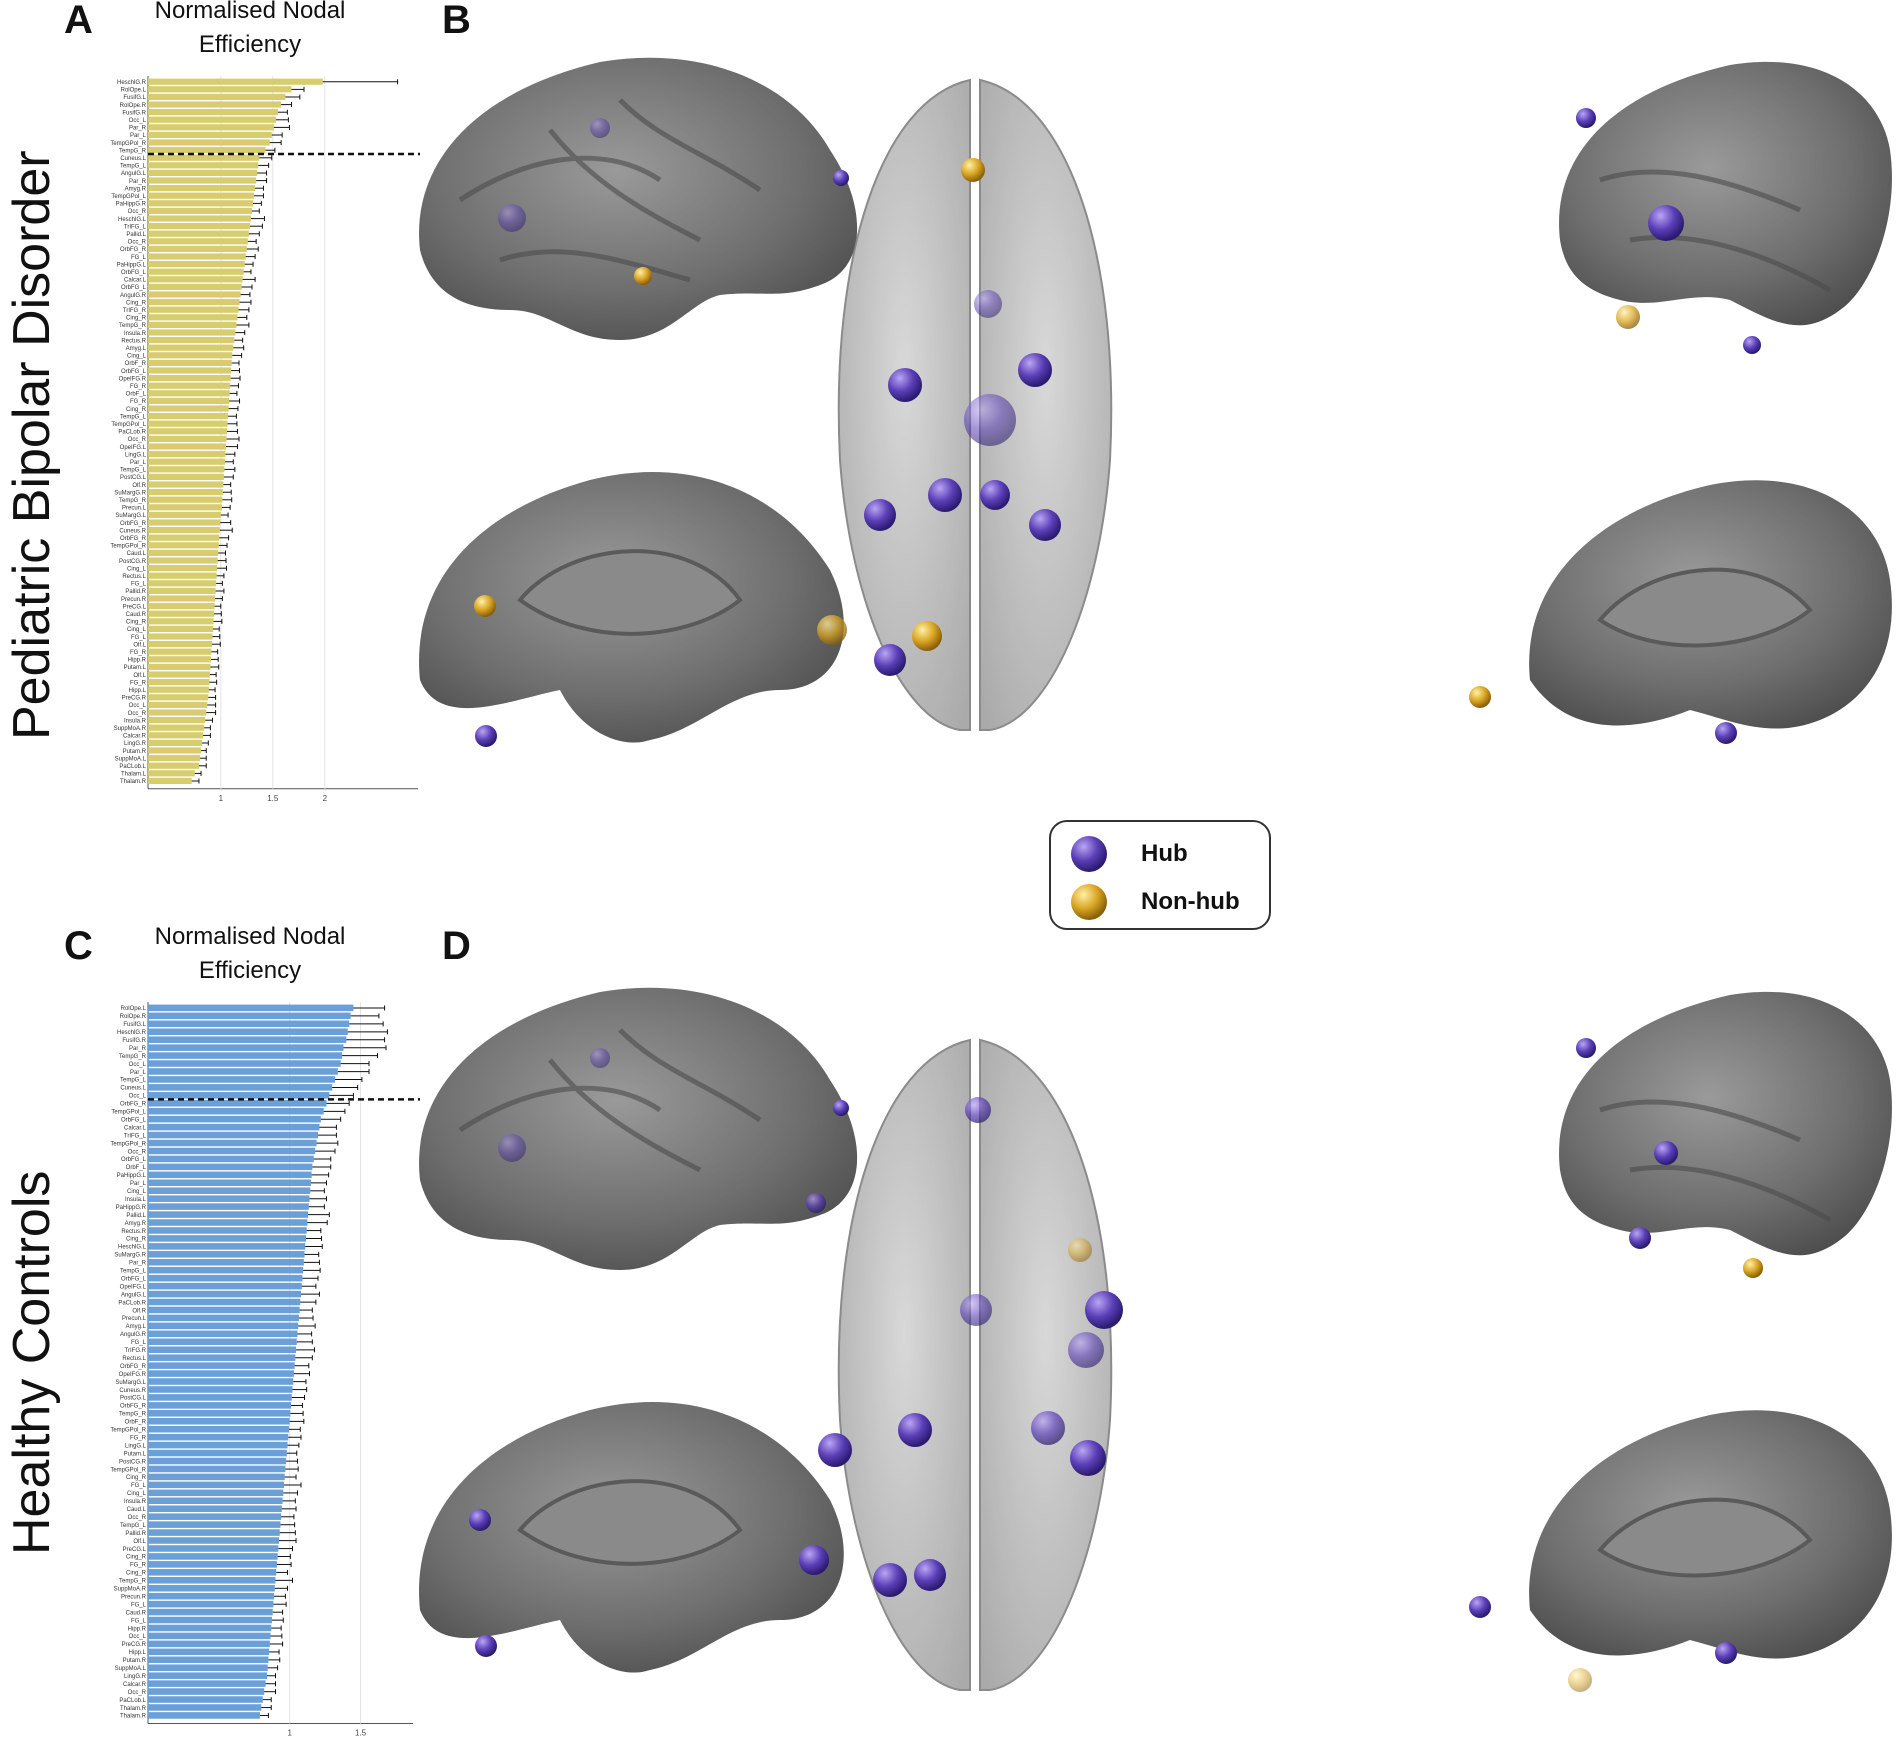 The image size is (1900, 1741). What do you see at coordinates (132, 531) in the screenshot?
I see `category-label: Cuneus.R` at bounding box center [132, 531].